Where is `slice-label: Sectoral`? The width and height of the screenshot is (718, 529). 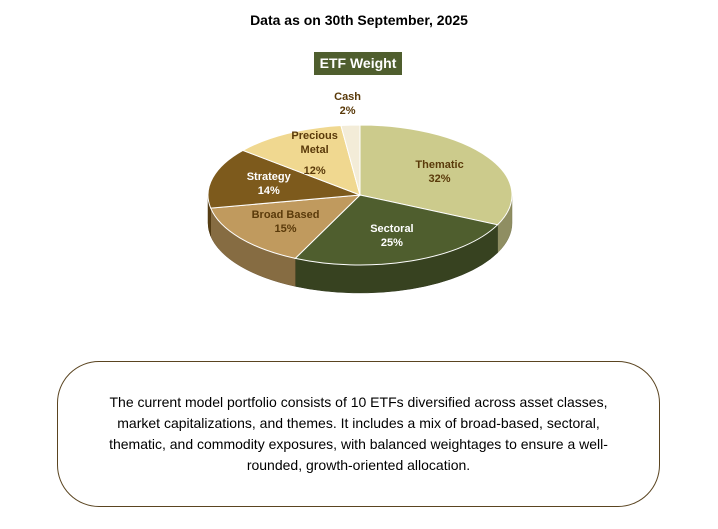 slice-label: Sectoral is located at coordinates (392, 228).